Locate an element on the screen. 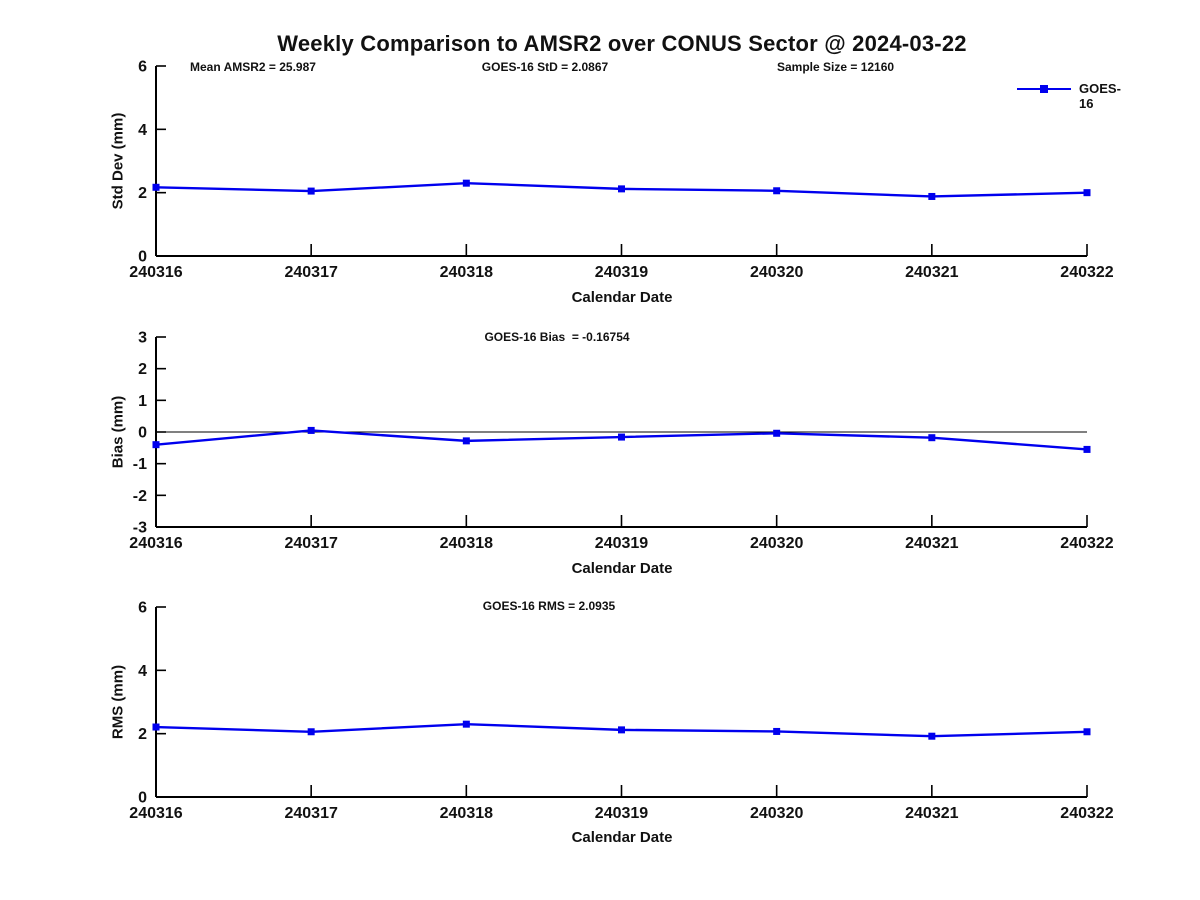  annotation-sample-size: Sample Size = 12160 is located at coordinates (836, 67).